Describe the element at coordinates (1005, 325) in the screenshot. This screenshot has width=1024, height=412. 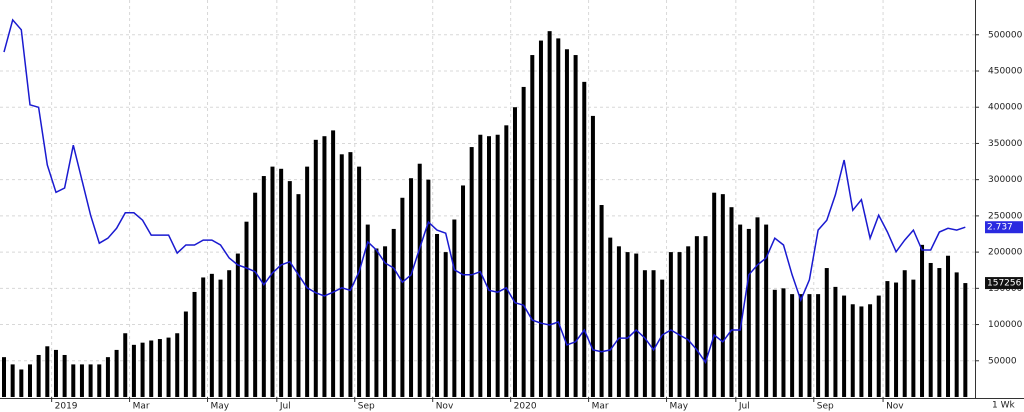
I see `y-tick-label: 100000` at that location.